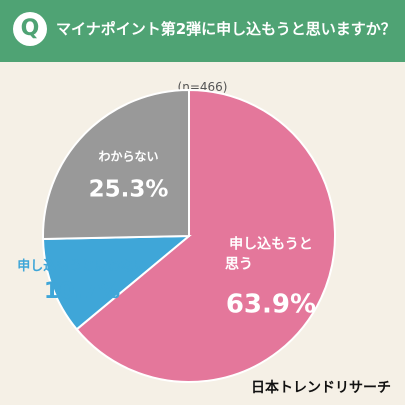 The height and width of the screenshot is (405, 405). Describe the element at coordinates (30, 29) in the screenshot. I see `question-badge: Q` at that location.